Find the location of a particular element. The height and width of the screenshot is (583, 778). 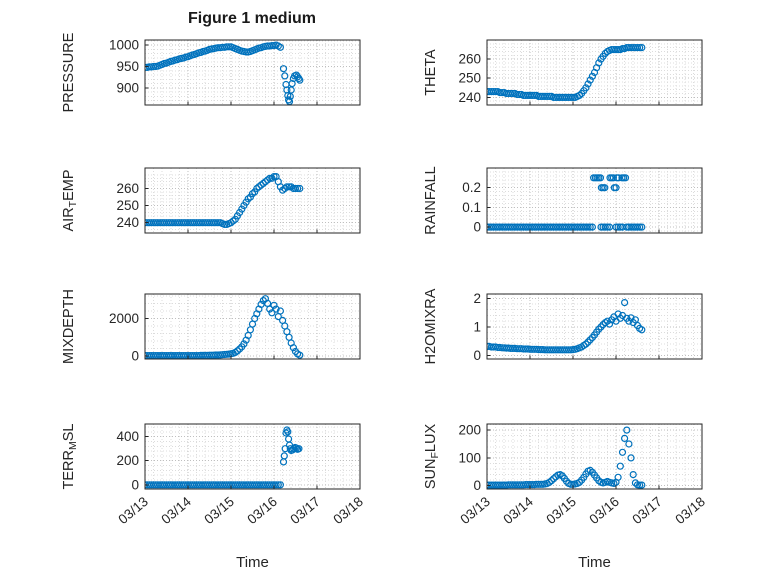

subplot-h2omixra: 0 1 2 H2OMIXRA is located at coordinates (563, 326).